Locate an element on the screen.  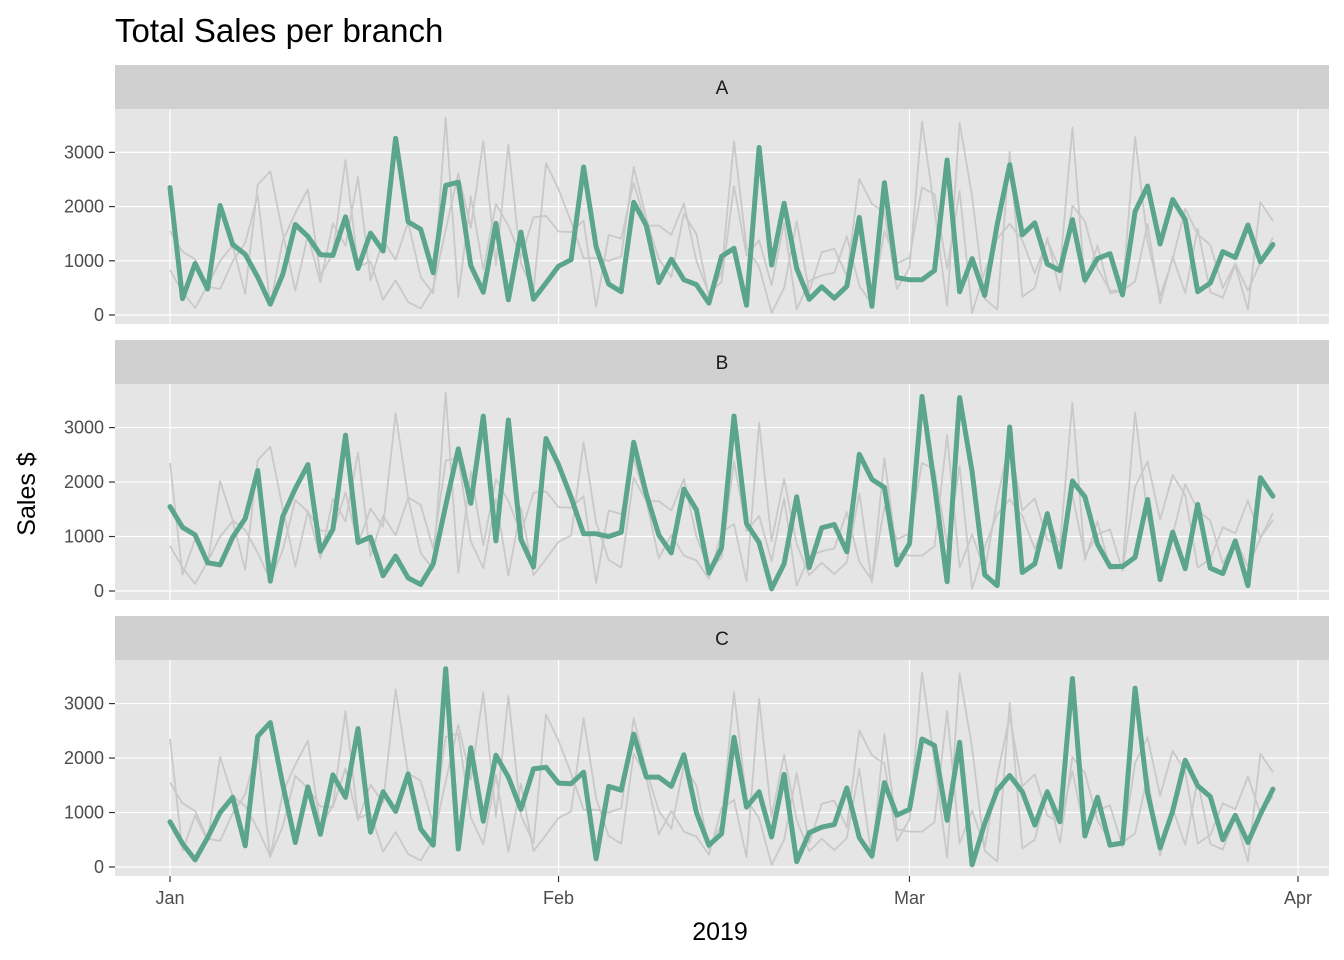
facet-strip-label: C is located at coordinates (722, 639).